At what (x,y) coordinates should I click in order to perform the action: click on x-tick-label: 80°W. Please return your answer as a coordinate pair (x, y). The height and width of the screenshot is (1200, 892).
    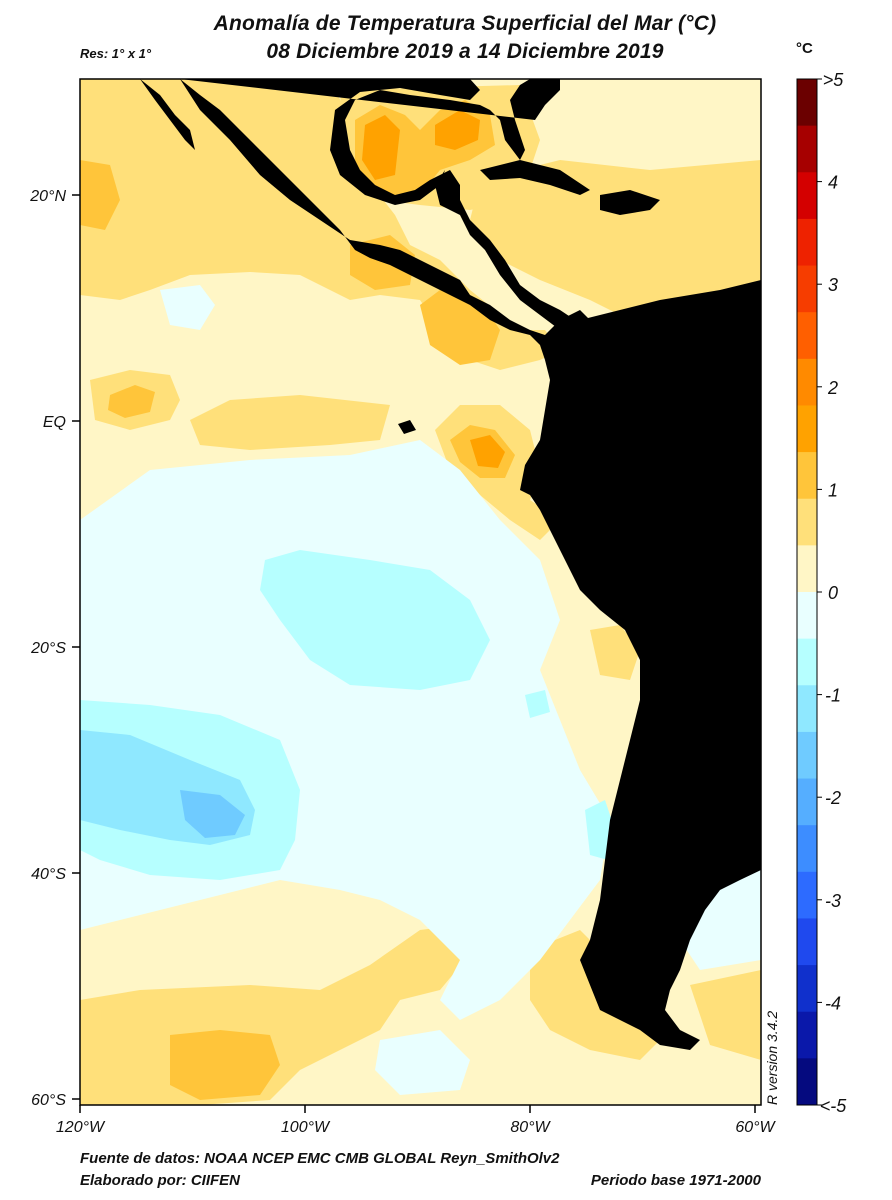
    Looking at the image, I should click on (530, 1127).